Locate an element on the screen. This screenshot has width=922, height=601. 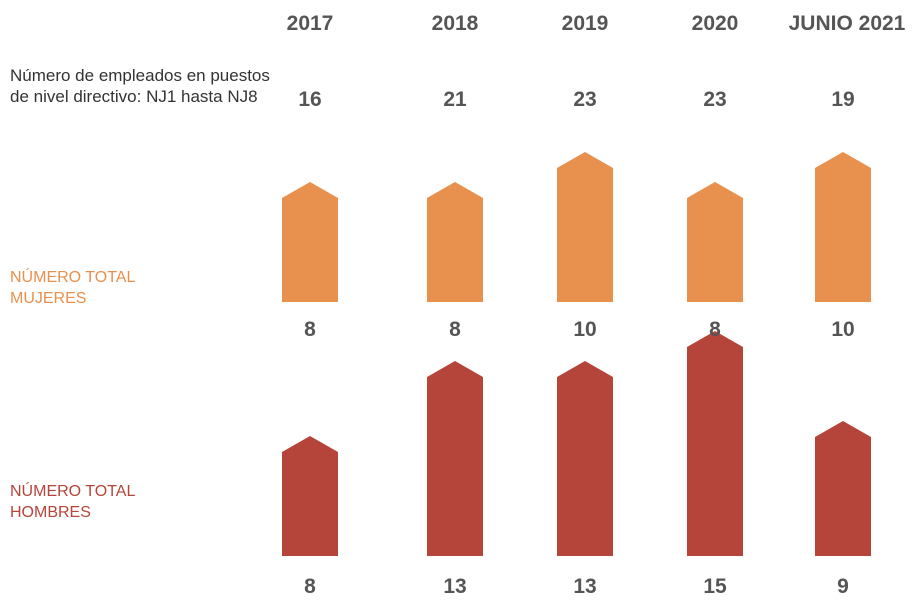
year-label: 2019 is located at coordinates (585, 23).